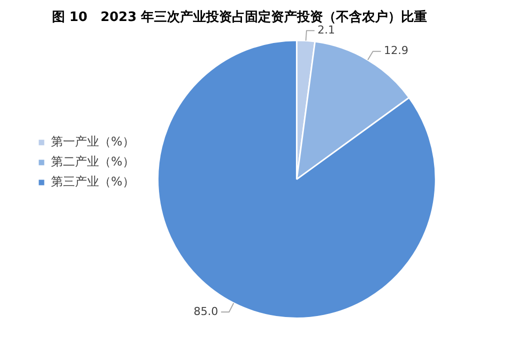 This screenshot has height=341, width=509. What do you see at coordinates (92, 181) in the screenshot?
I see `legend-label: 第三产业（%）` at bounding box center [92, 181].